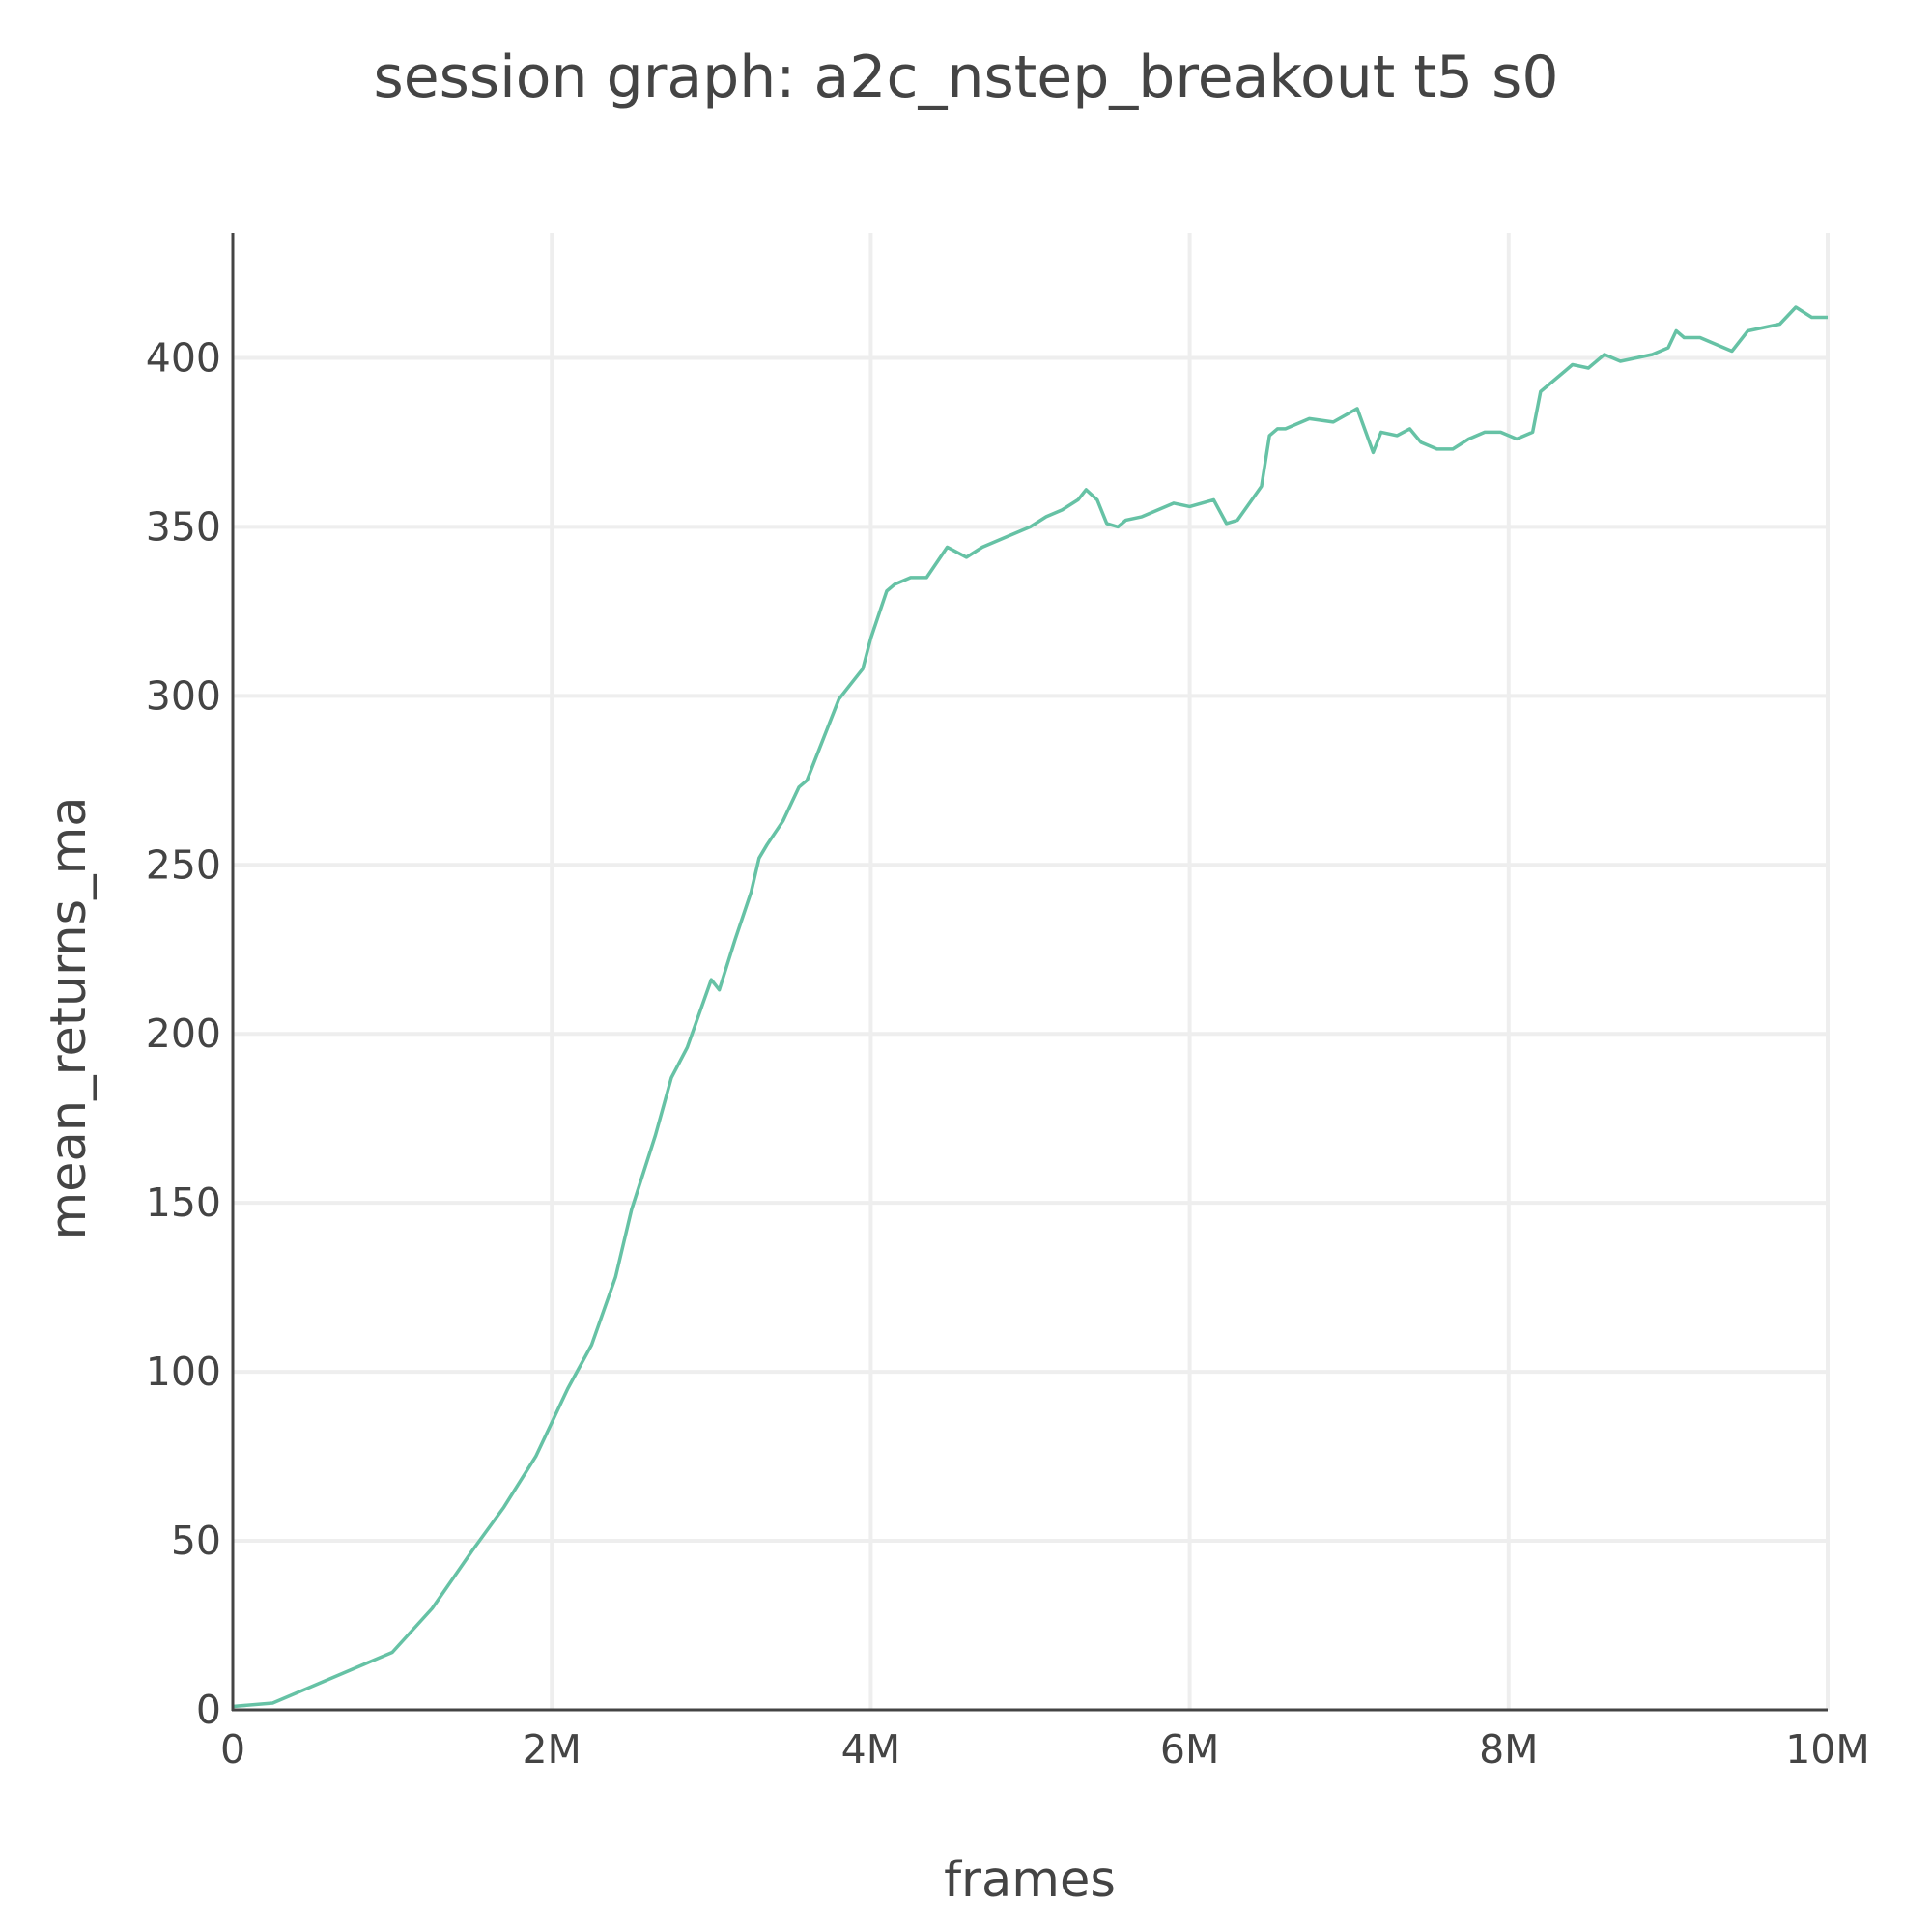  What do you see at coordinates (183, 864) in the screenshot?
I see `y-tick-label: 250` at bounding box center [183, 864].